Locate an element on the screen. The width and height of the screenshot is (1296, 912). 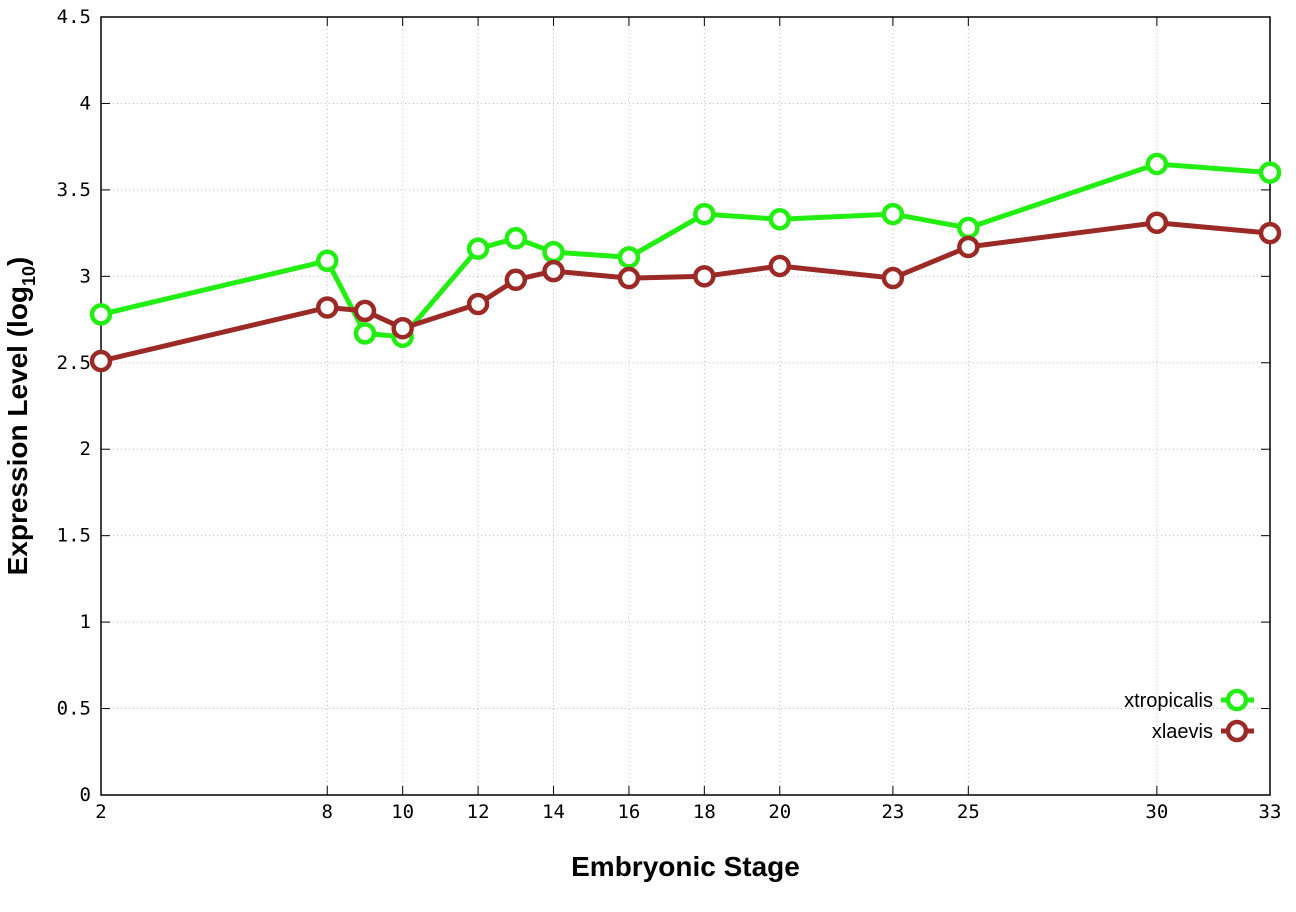
y-tick-label: 4 is located at coordinates (85, 103).